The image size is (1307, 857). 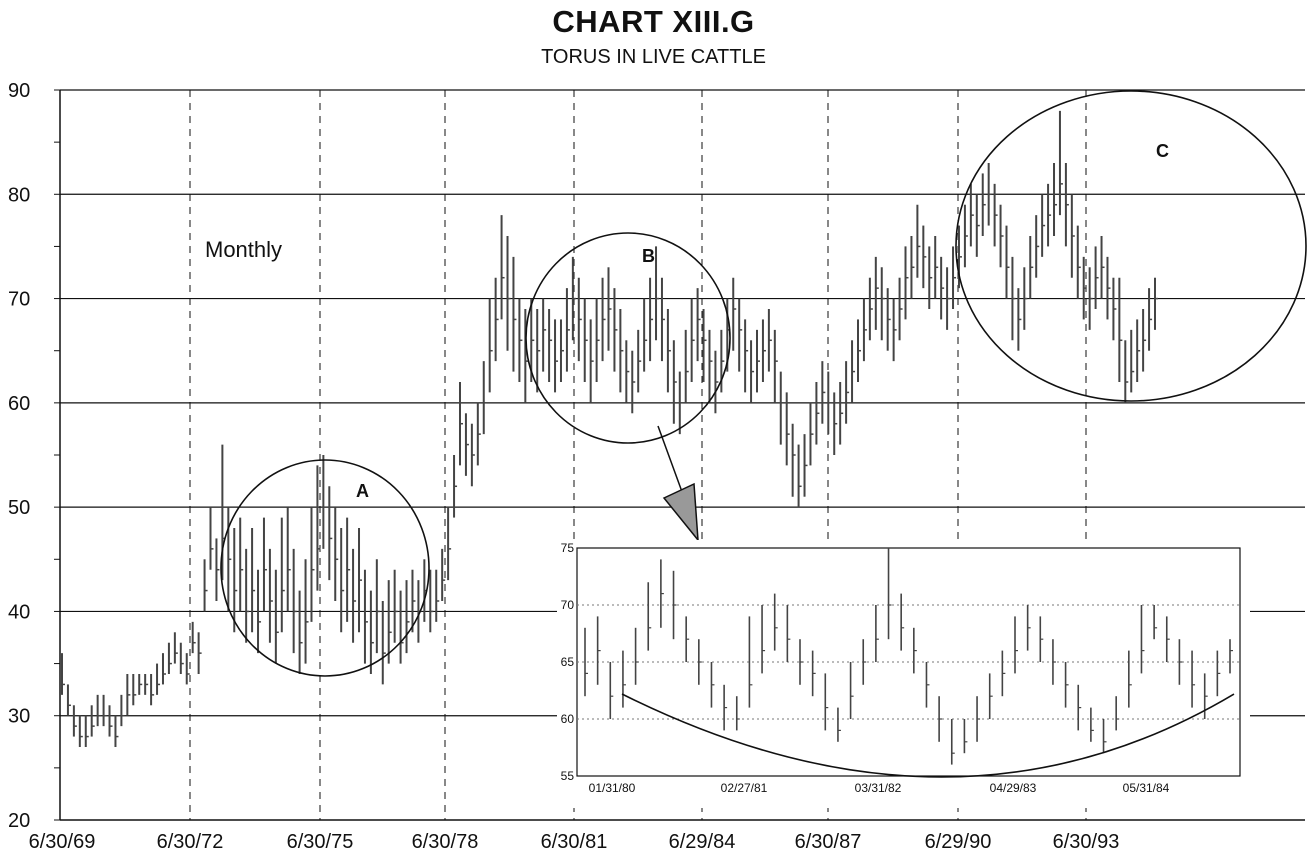 What do you see at coordinates (243, 249) in the screenshot?
I see `monthly-annotation: Monthly` at bounding box center [243, 249].